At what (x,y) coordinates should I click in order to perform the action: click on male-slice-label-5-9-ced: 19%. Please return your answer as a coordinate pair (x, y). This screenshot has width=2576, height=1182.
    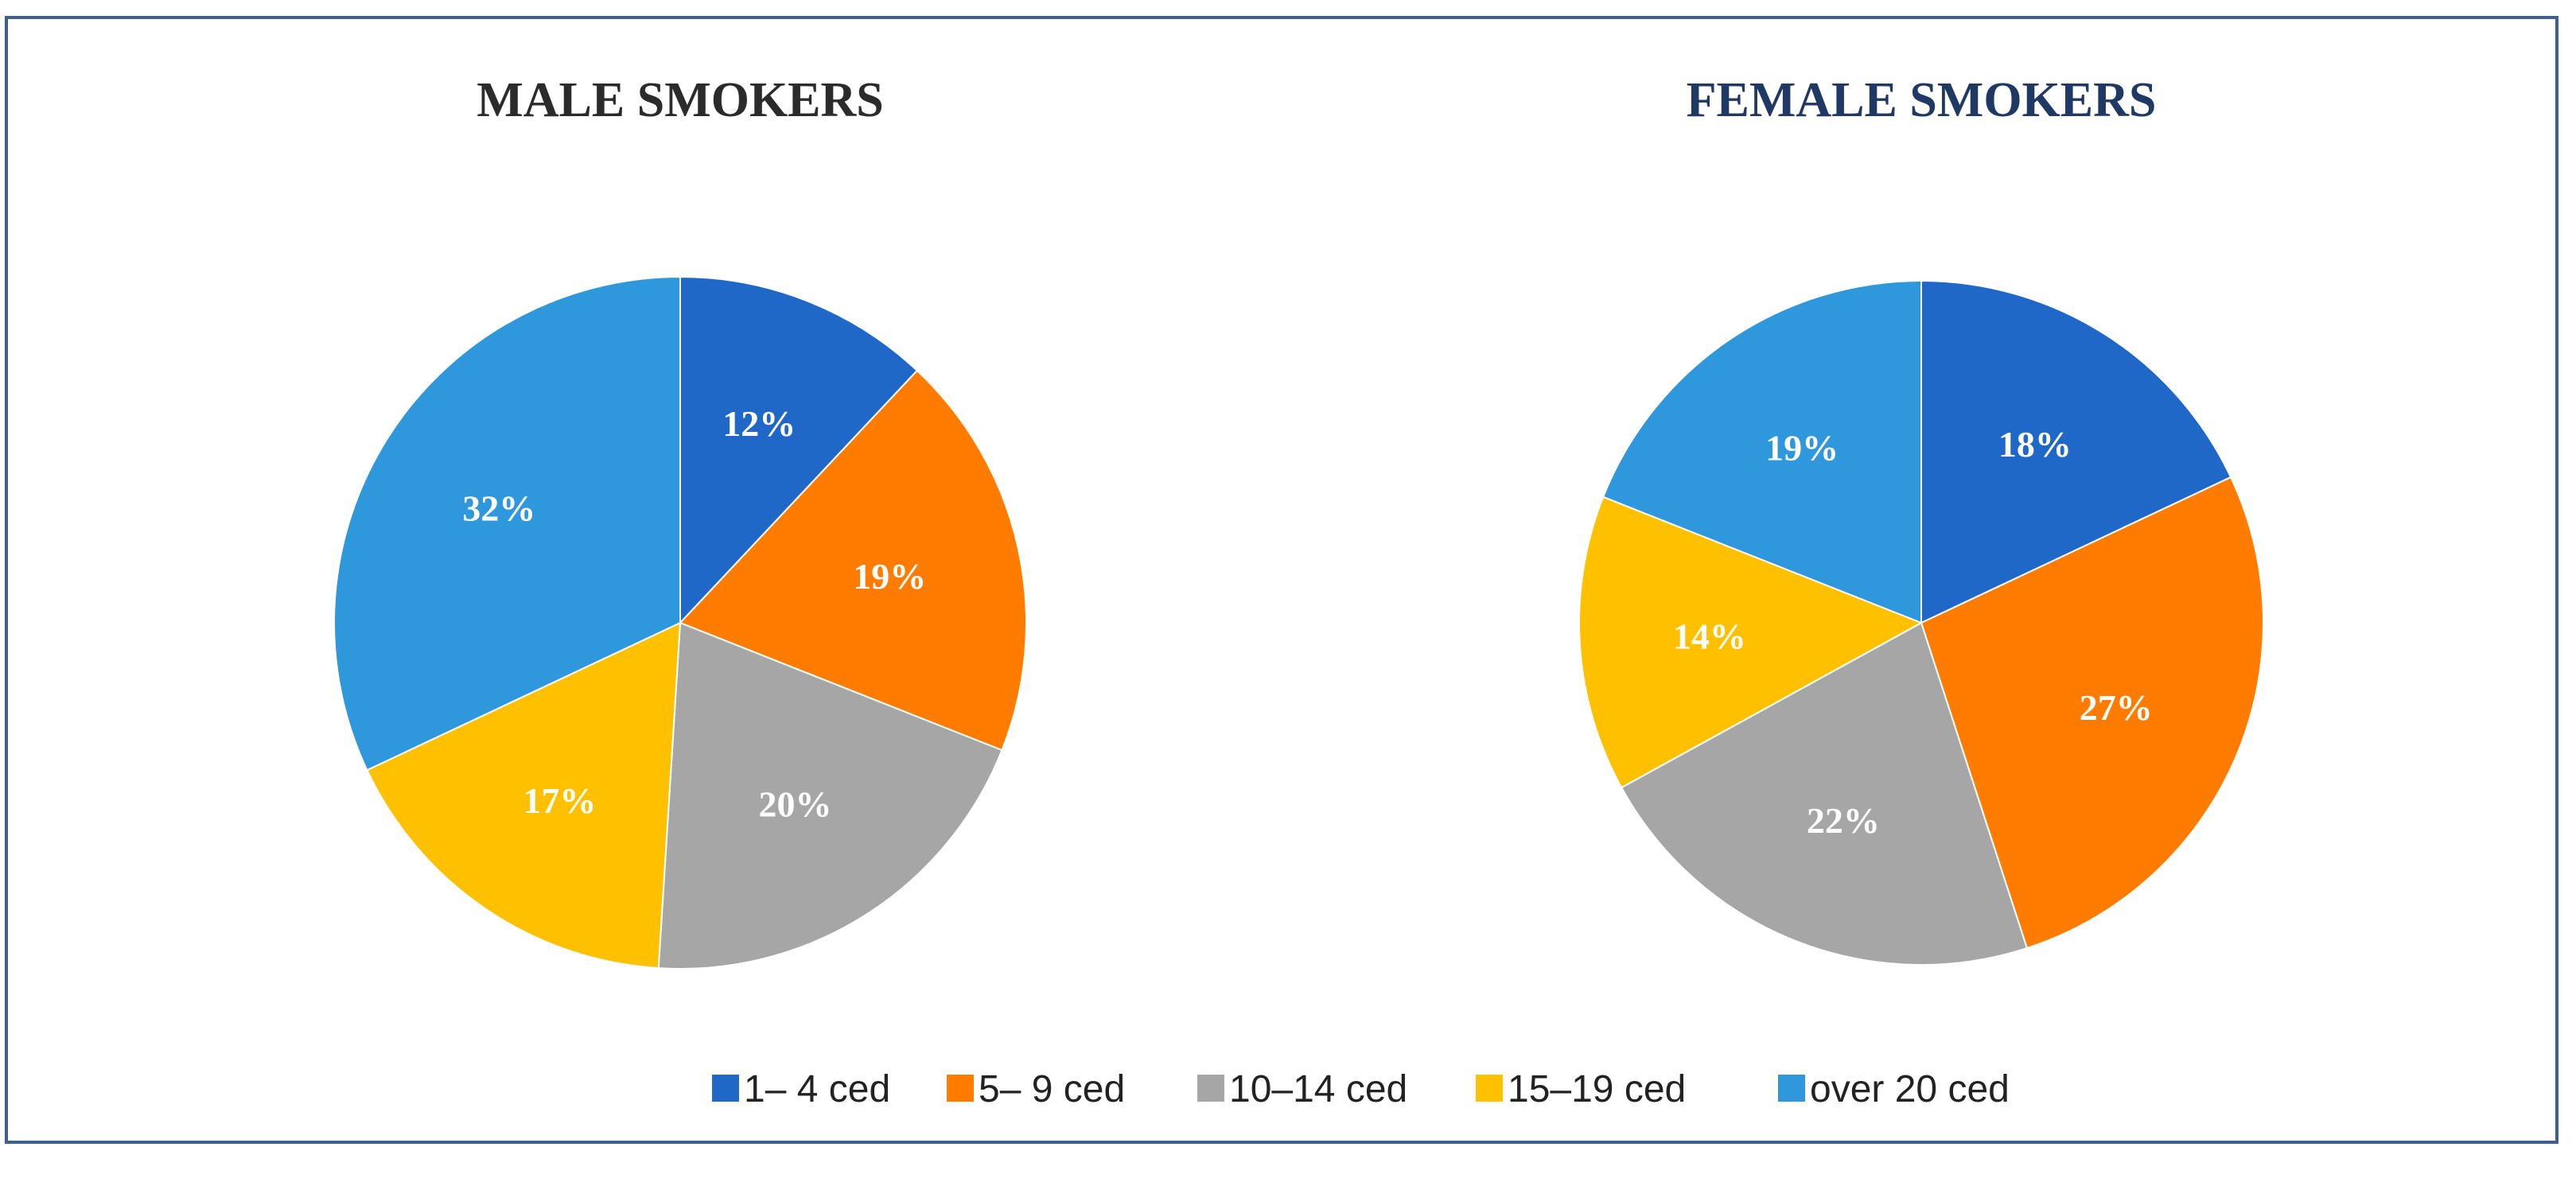
    Looking at the image, I should click on (890, 576).